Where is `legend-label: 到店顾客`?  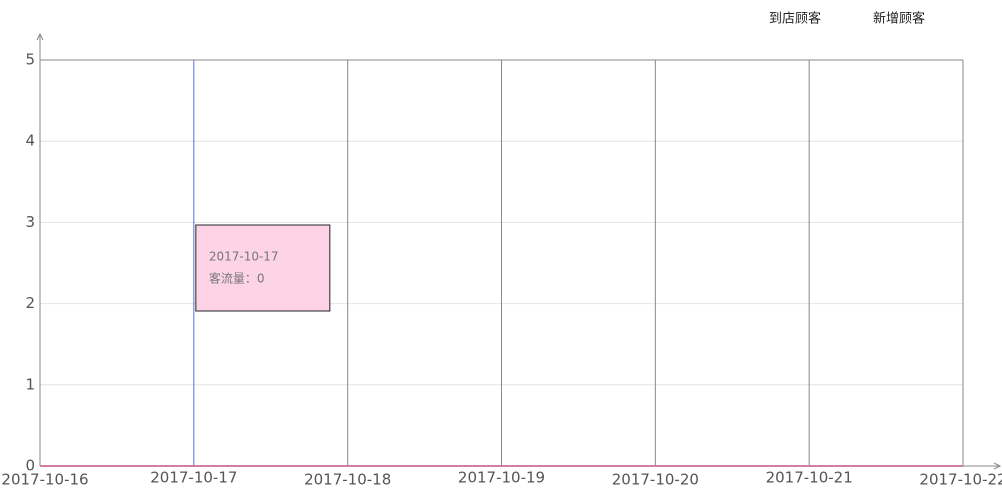
legend-label: 到店顾客 is located at coordinates (795, 19).